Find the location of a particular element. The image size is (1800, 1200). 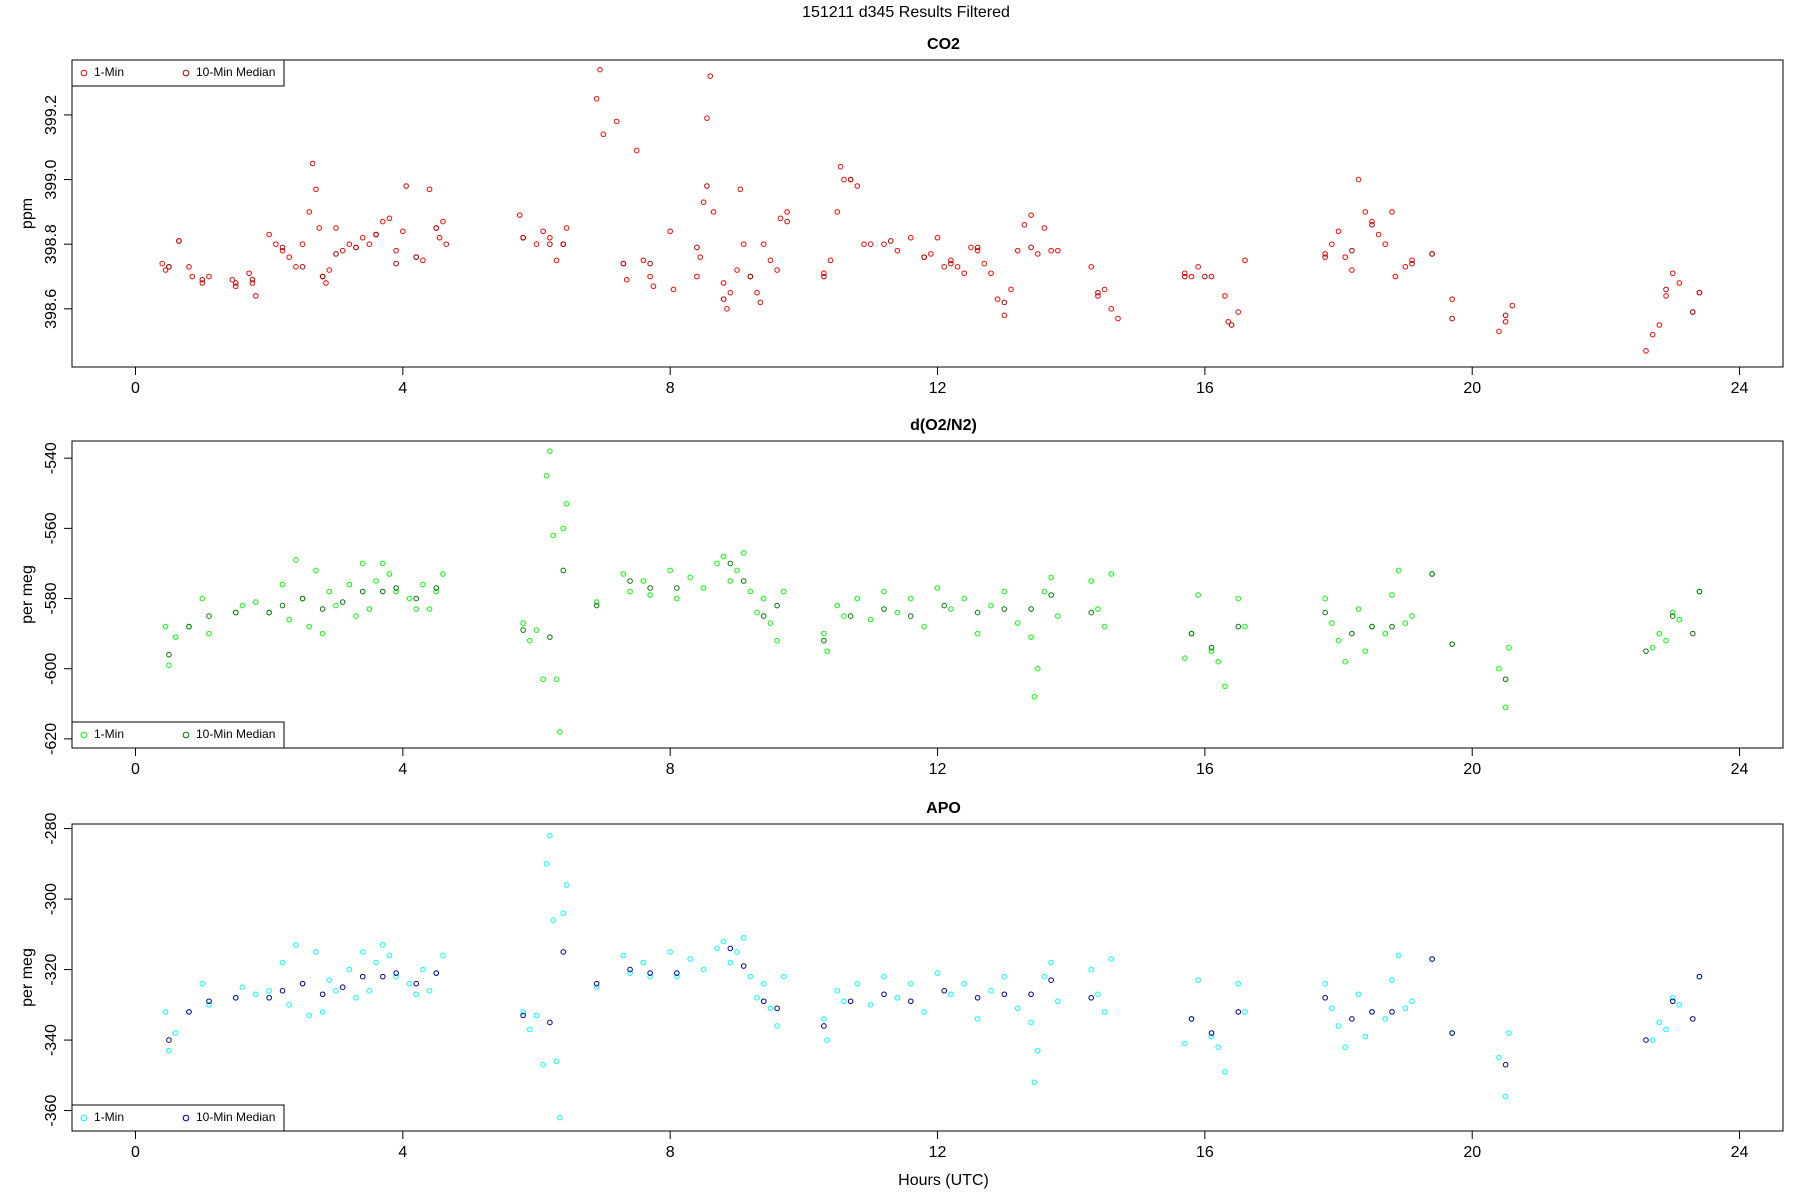

x-tick-label: 0 is located at coordinates (135, 769).